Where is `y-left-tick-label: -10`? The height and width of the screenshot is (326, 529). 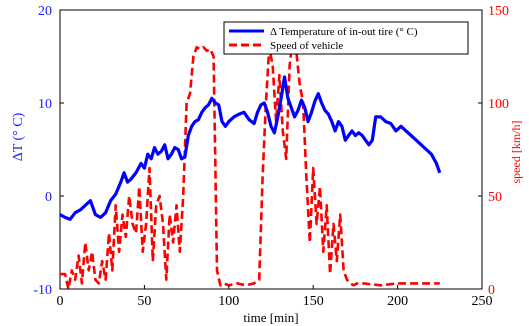
y-left-tick-label: -10 is located at coordinates (42, 290).